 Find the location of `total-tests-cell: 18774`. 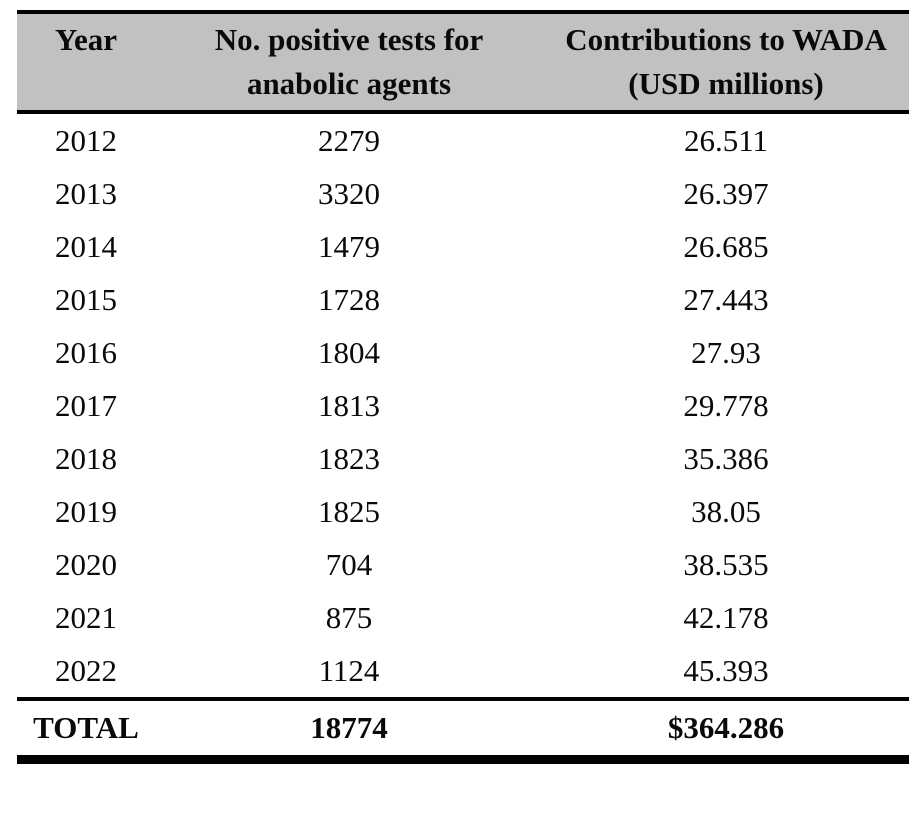

total-tests-cell: 18774 is located at coordinates (349, 728).